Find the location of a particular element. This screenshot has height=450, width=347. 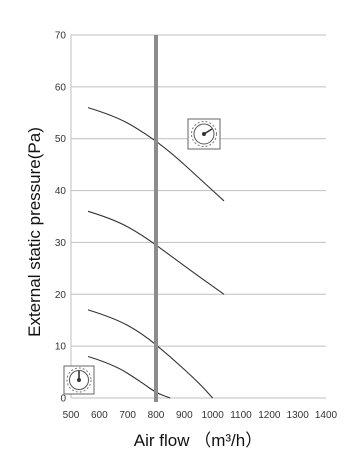

dial-low-icon is located at coordinates (79, 380).